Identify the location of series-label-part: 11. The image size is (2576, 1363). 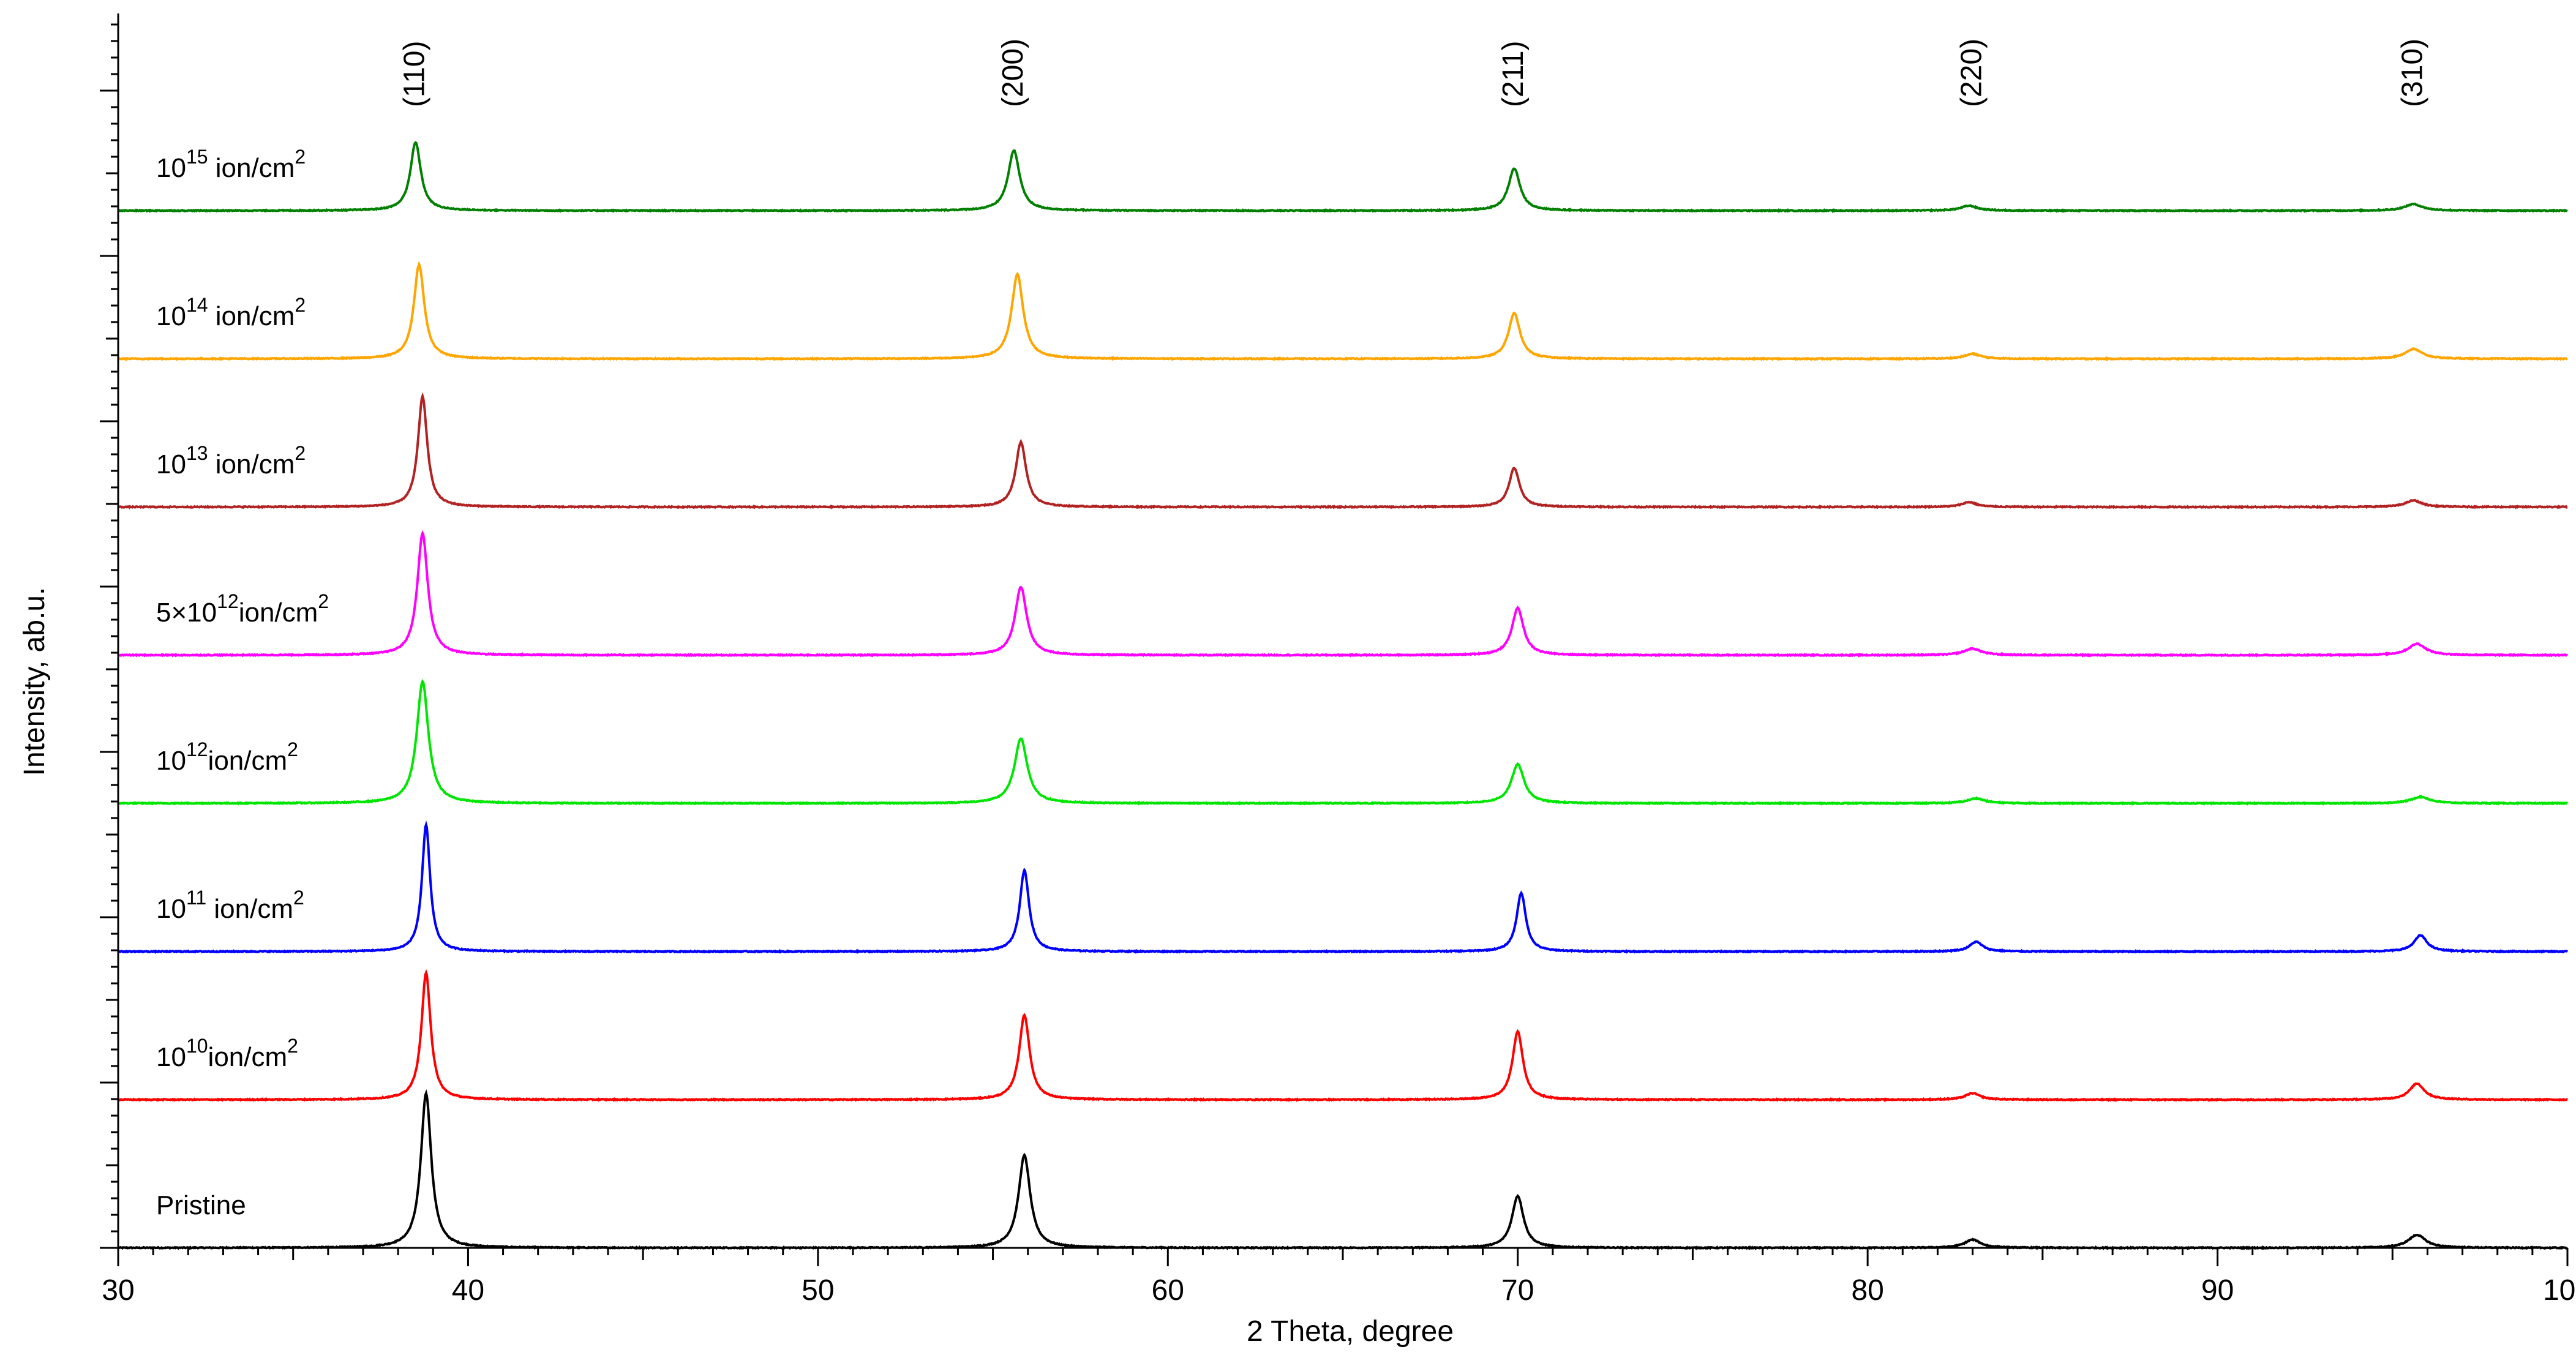
(196, 898).